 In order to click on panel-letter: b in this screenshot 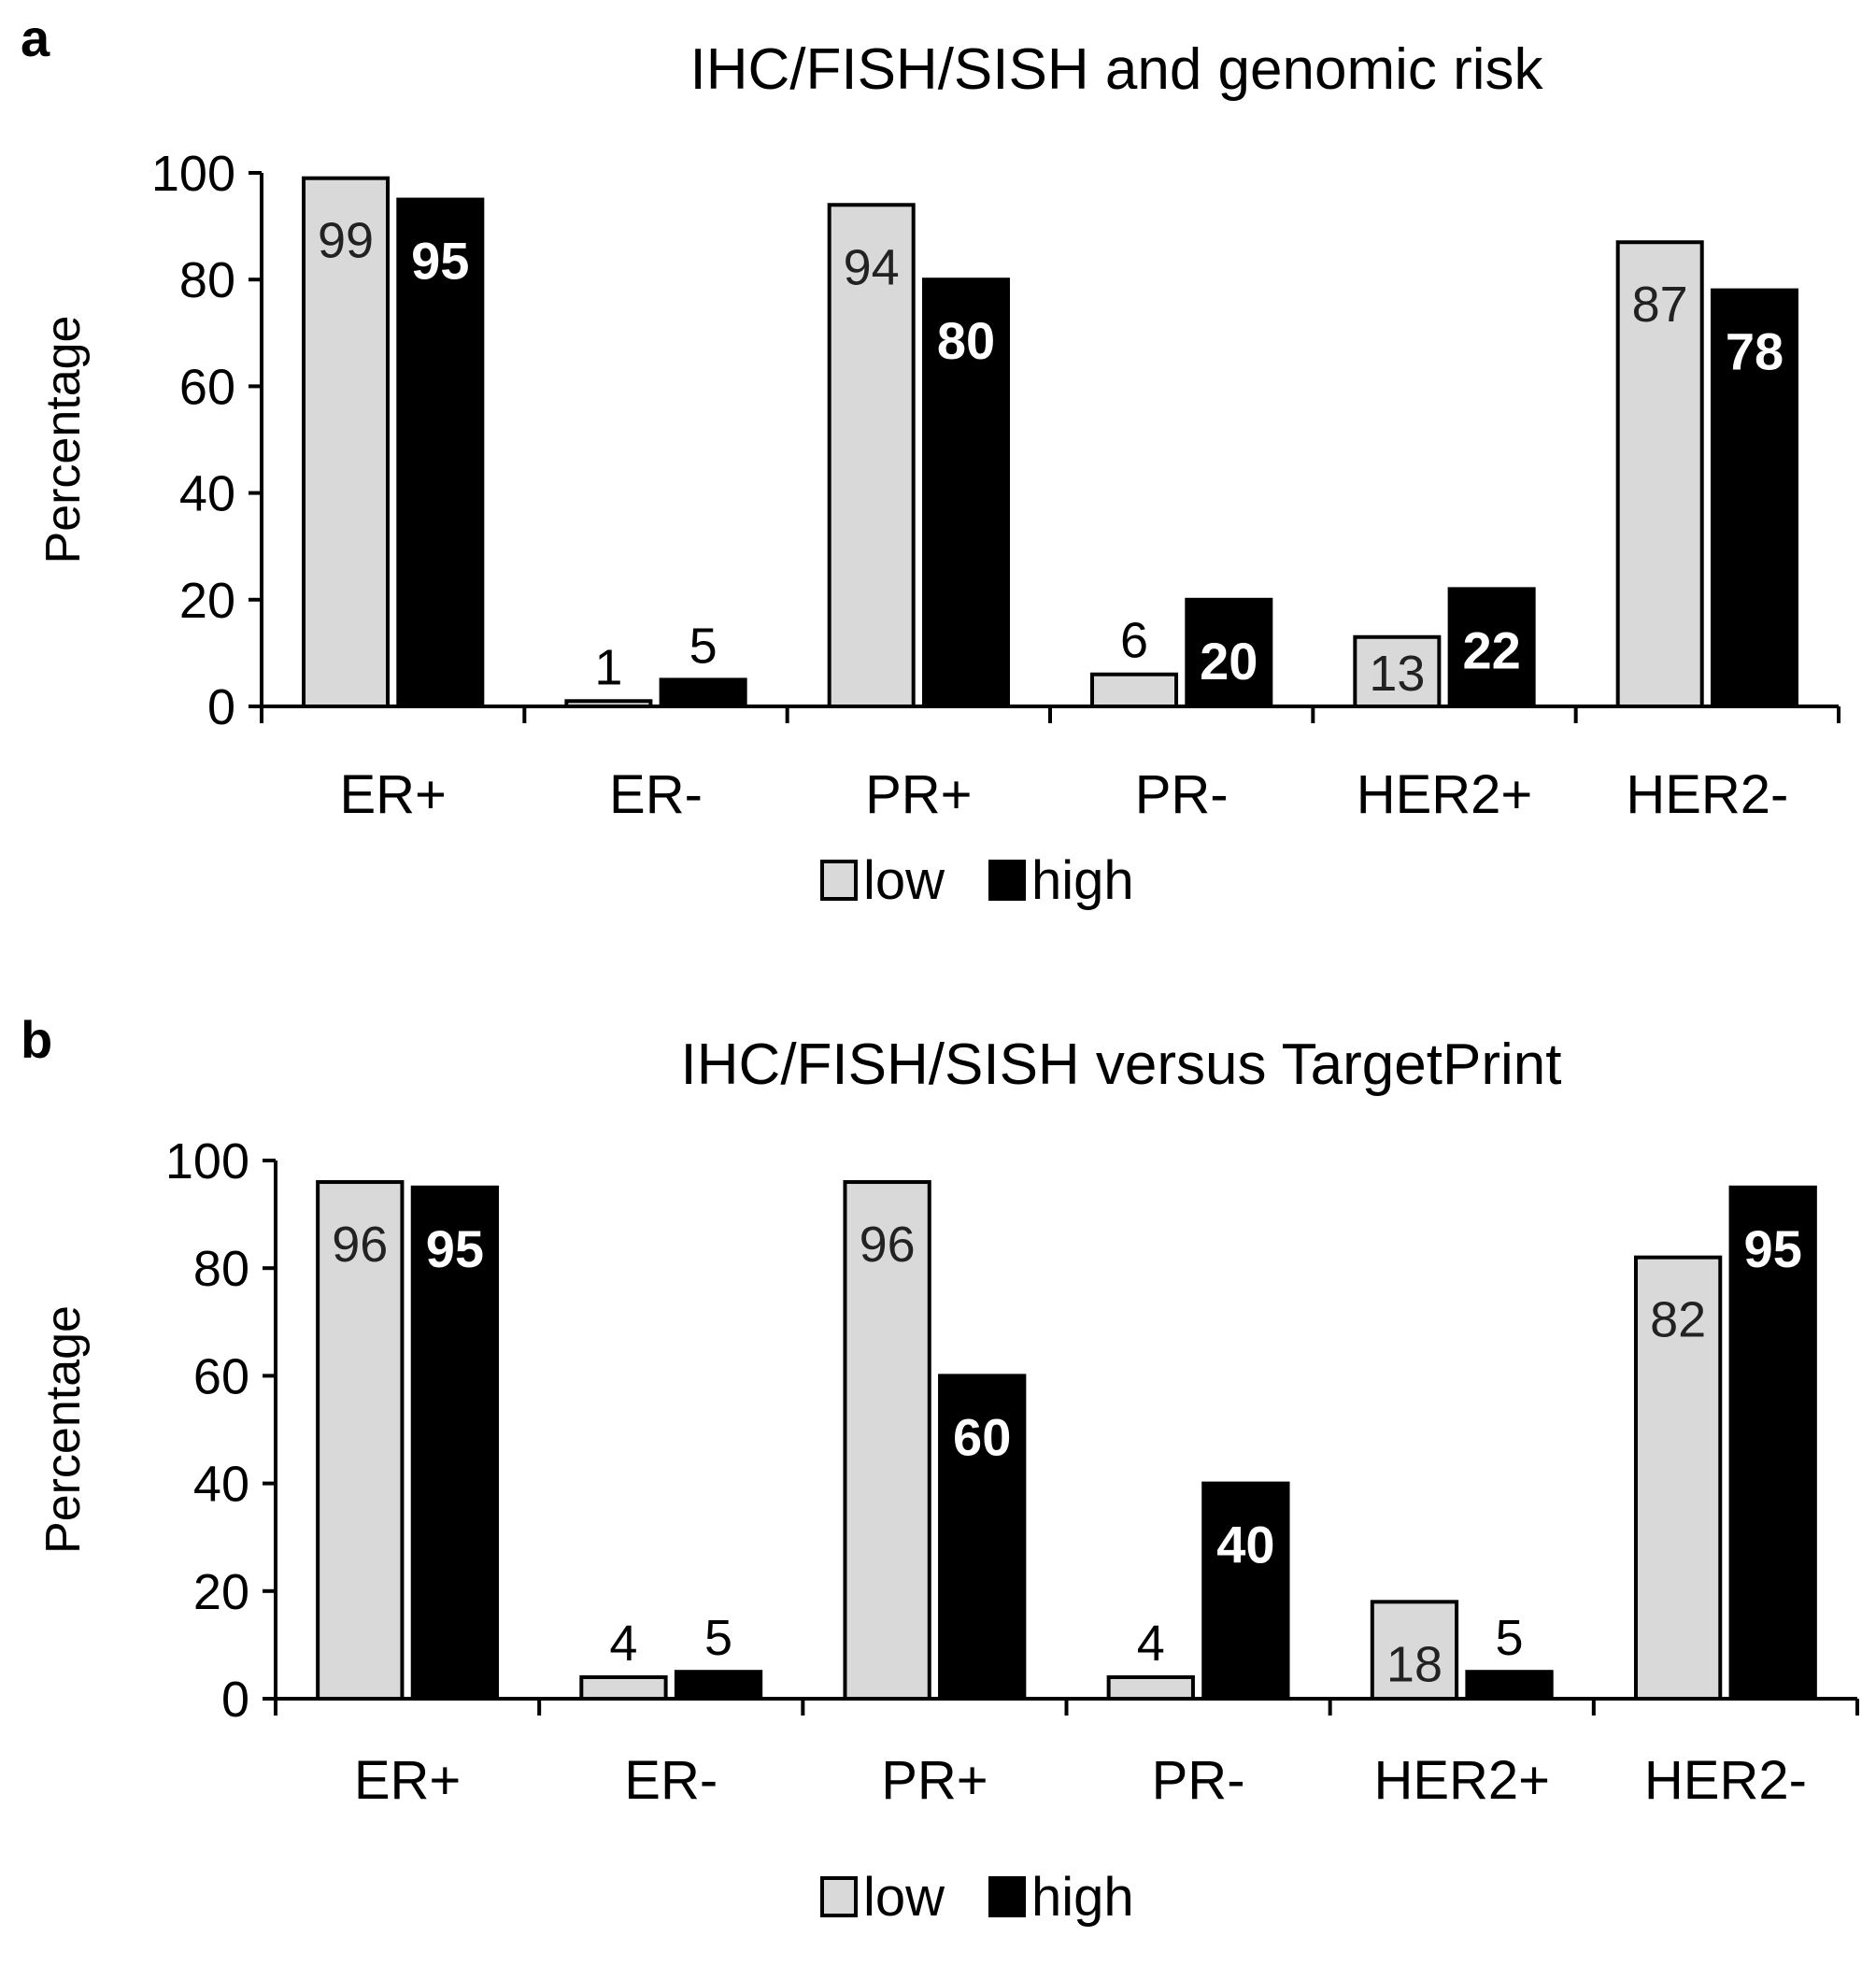, I will do `click(36, 1040)`.